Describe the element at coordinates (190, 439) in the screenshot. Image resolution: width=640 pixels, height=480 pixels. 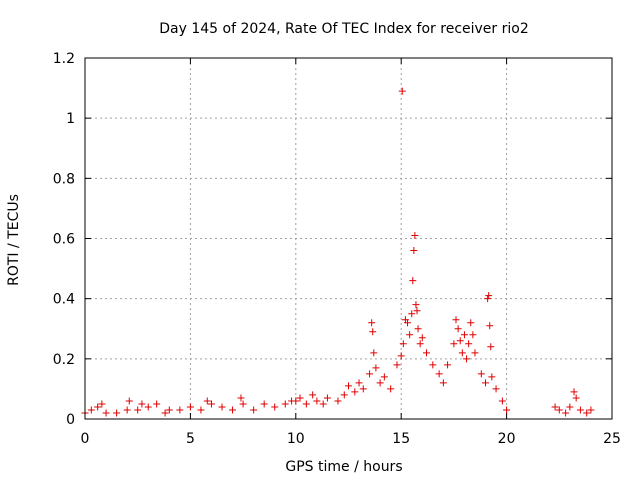
I see `x-tick-label: 5` at that location.